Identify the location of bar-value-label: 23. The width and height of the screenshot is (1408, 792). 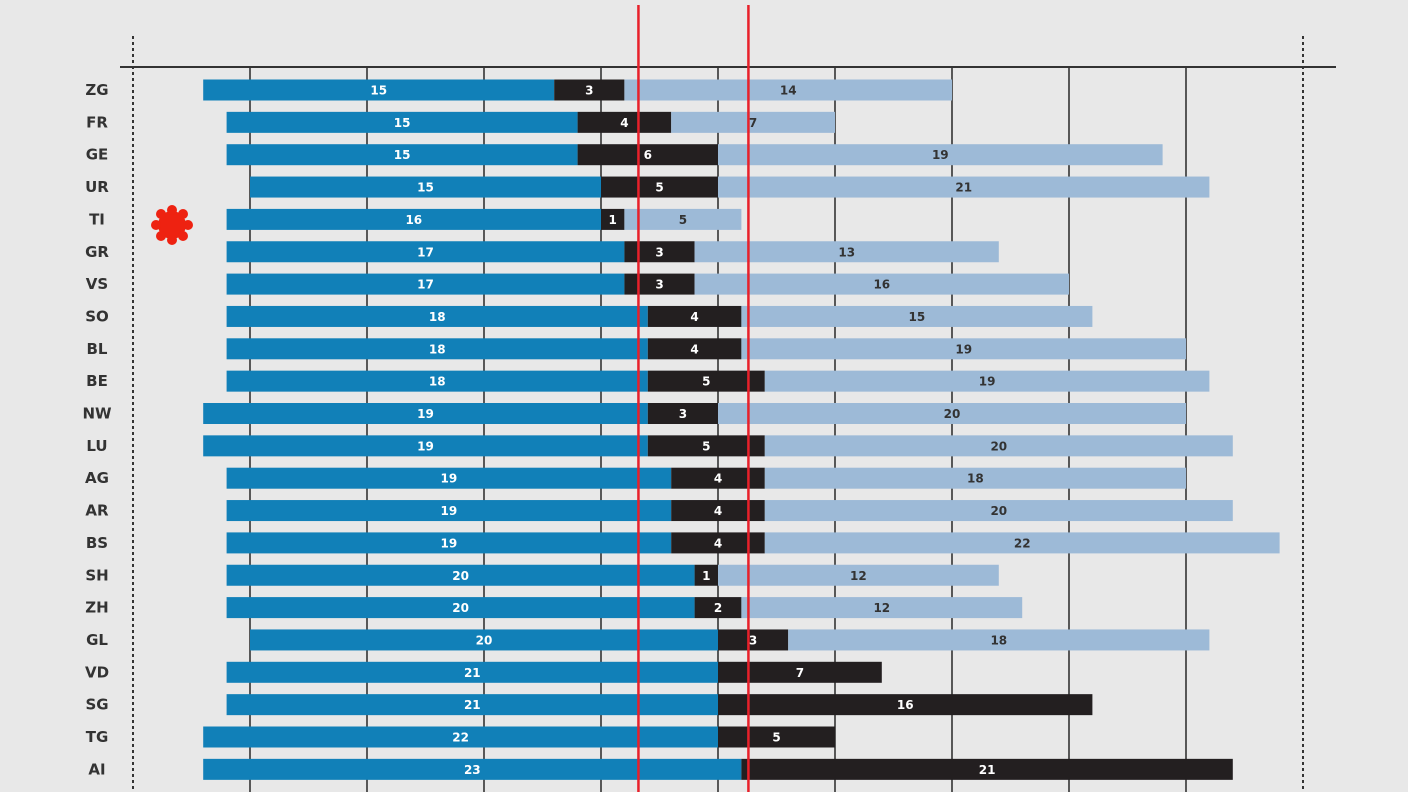
(472, 770).